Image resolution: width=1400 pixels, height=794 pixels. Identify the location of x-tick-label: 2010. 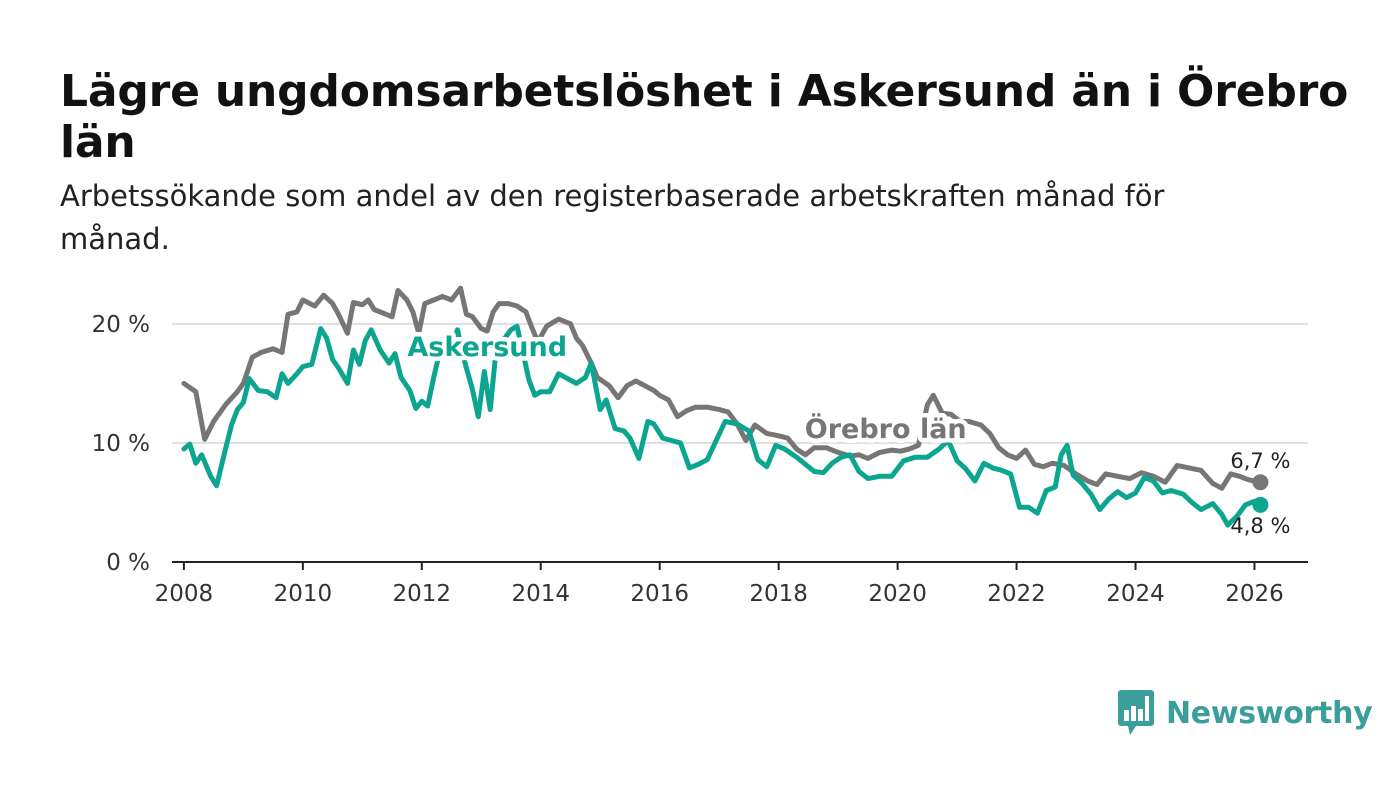
(303, 594).